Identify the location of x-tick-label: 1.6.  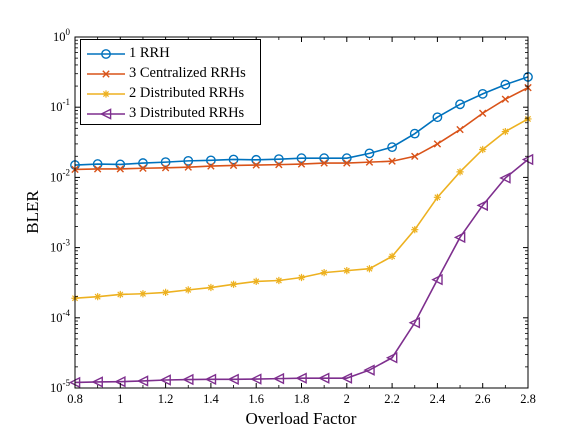
(256, 399).